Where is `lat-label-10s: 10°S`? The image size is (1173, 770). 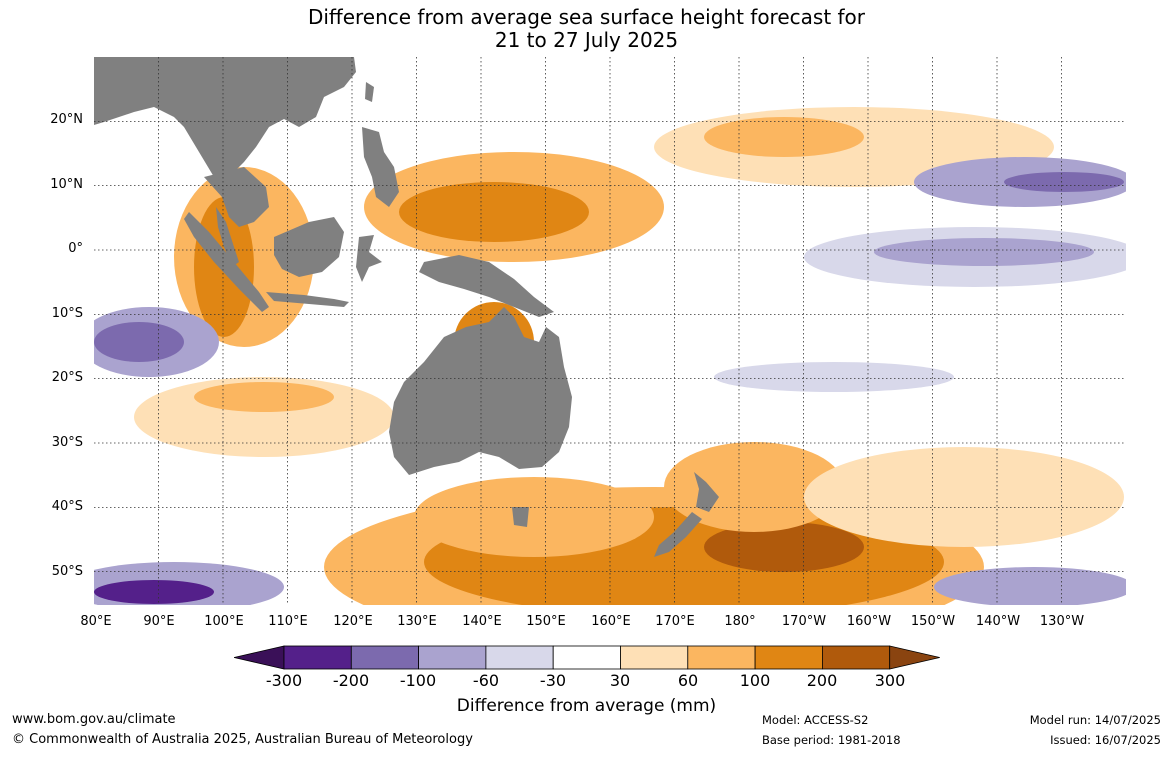 lat-label-10s: 10°S is located at coordinates (67, 313).